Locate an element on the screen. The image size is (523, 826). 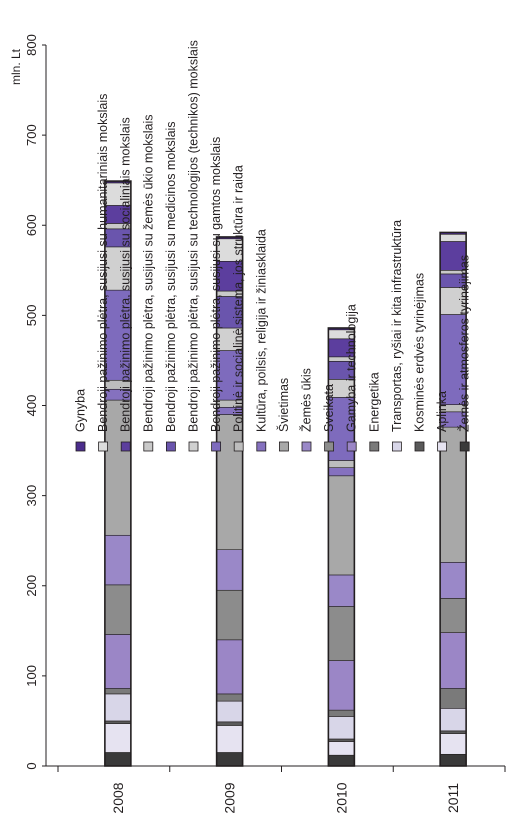
legend-item: Energetika is located at coordinates (374, 412).